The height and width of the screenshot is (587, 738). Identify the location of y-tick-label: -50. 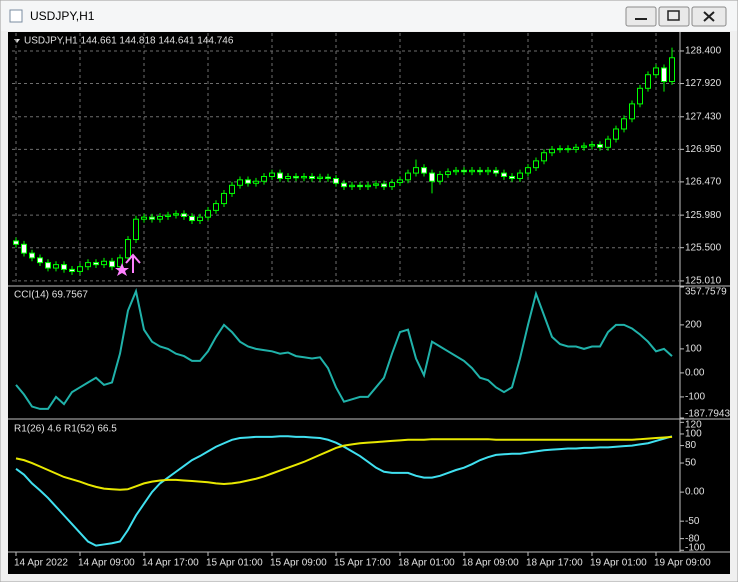
(692, 521).